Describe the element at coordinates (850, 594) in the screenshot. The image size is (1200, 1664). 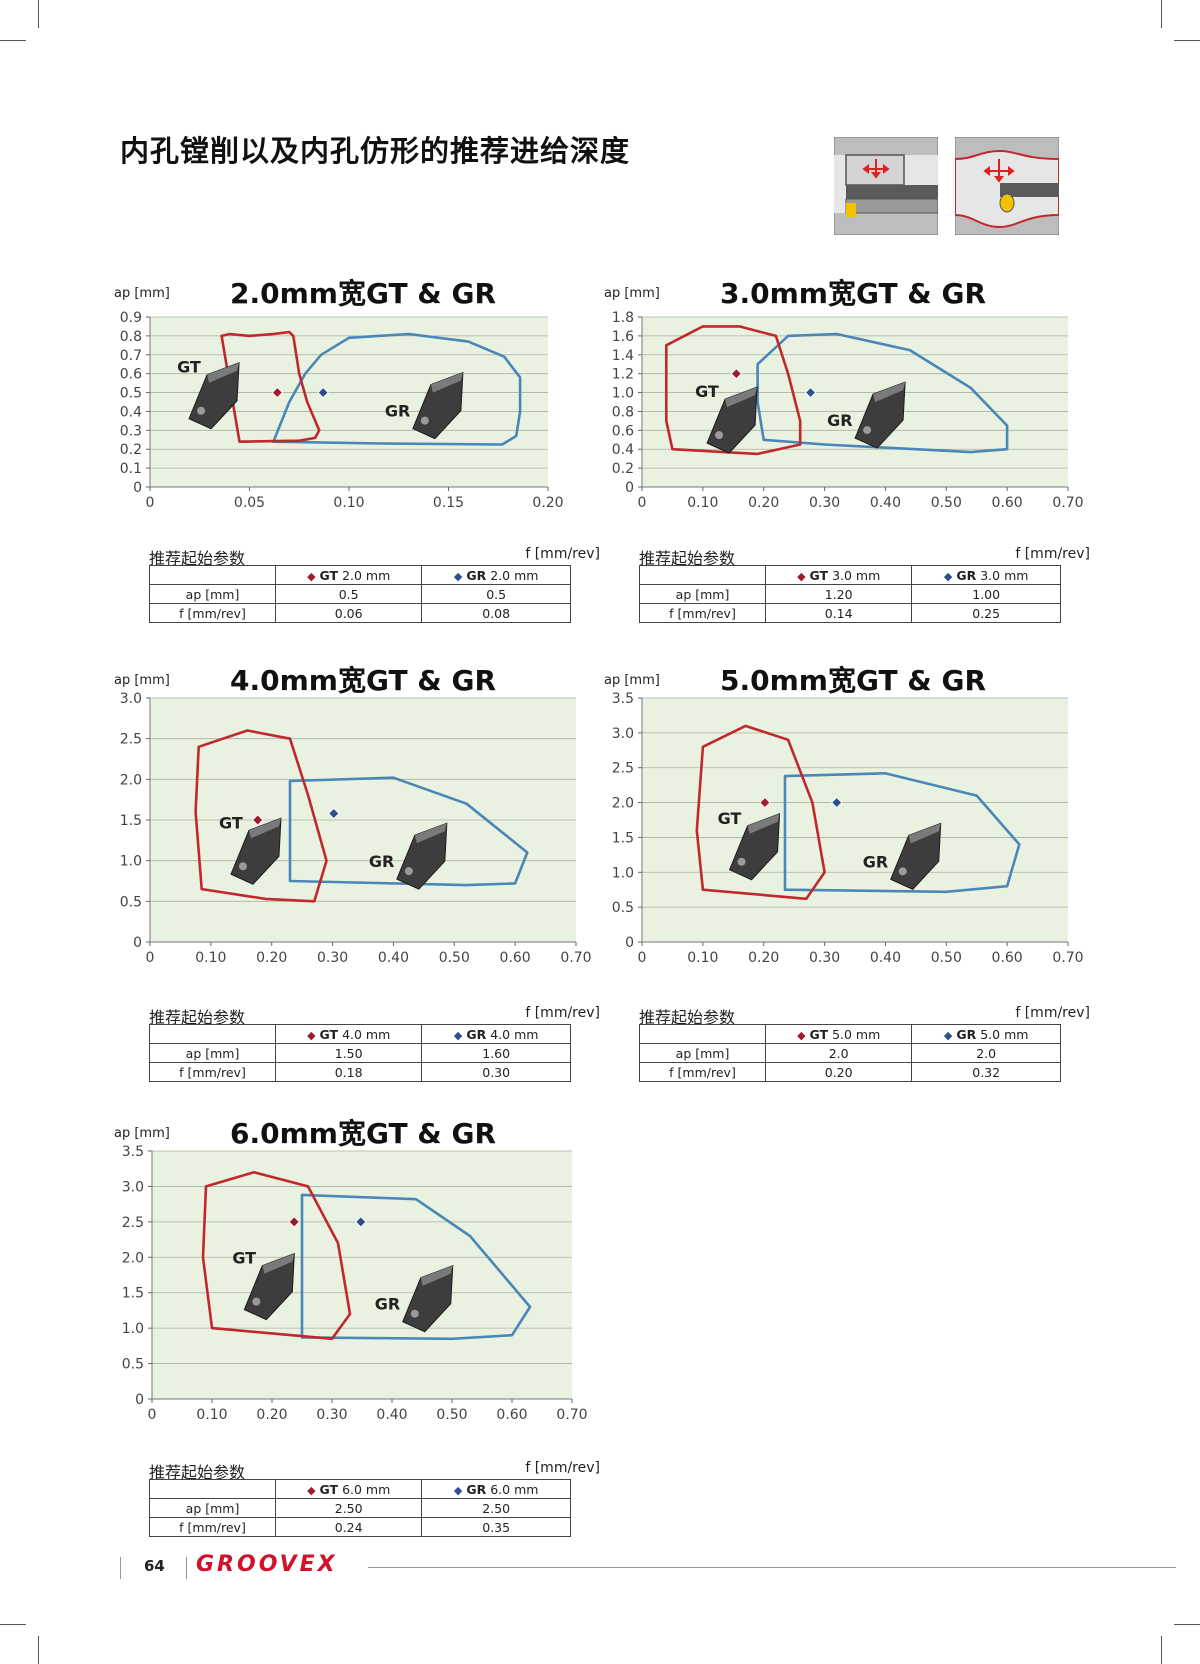
I see `table-row: ap [mm] 1.20 1.00` at that location.